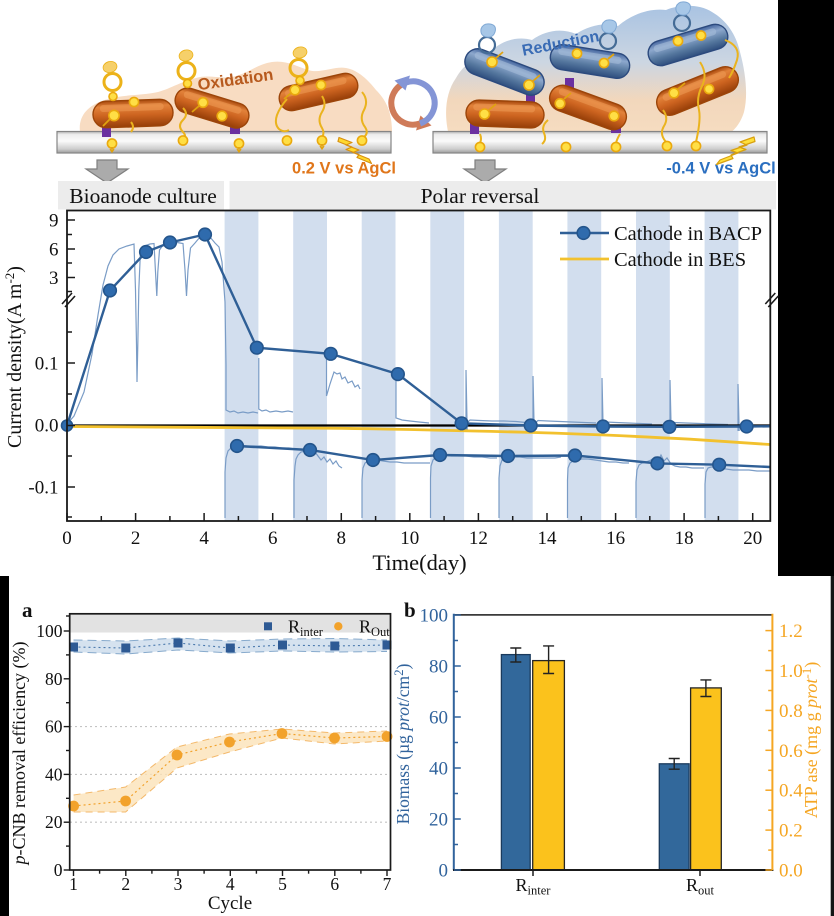 The image size is (834, 916). I want to click on svg-text: 14, so click(548, 538).